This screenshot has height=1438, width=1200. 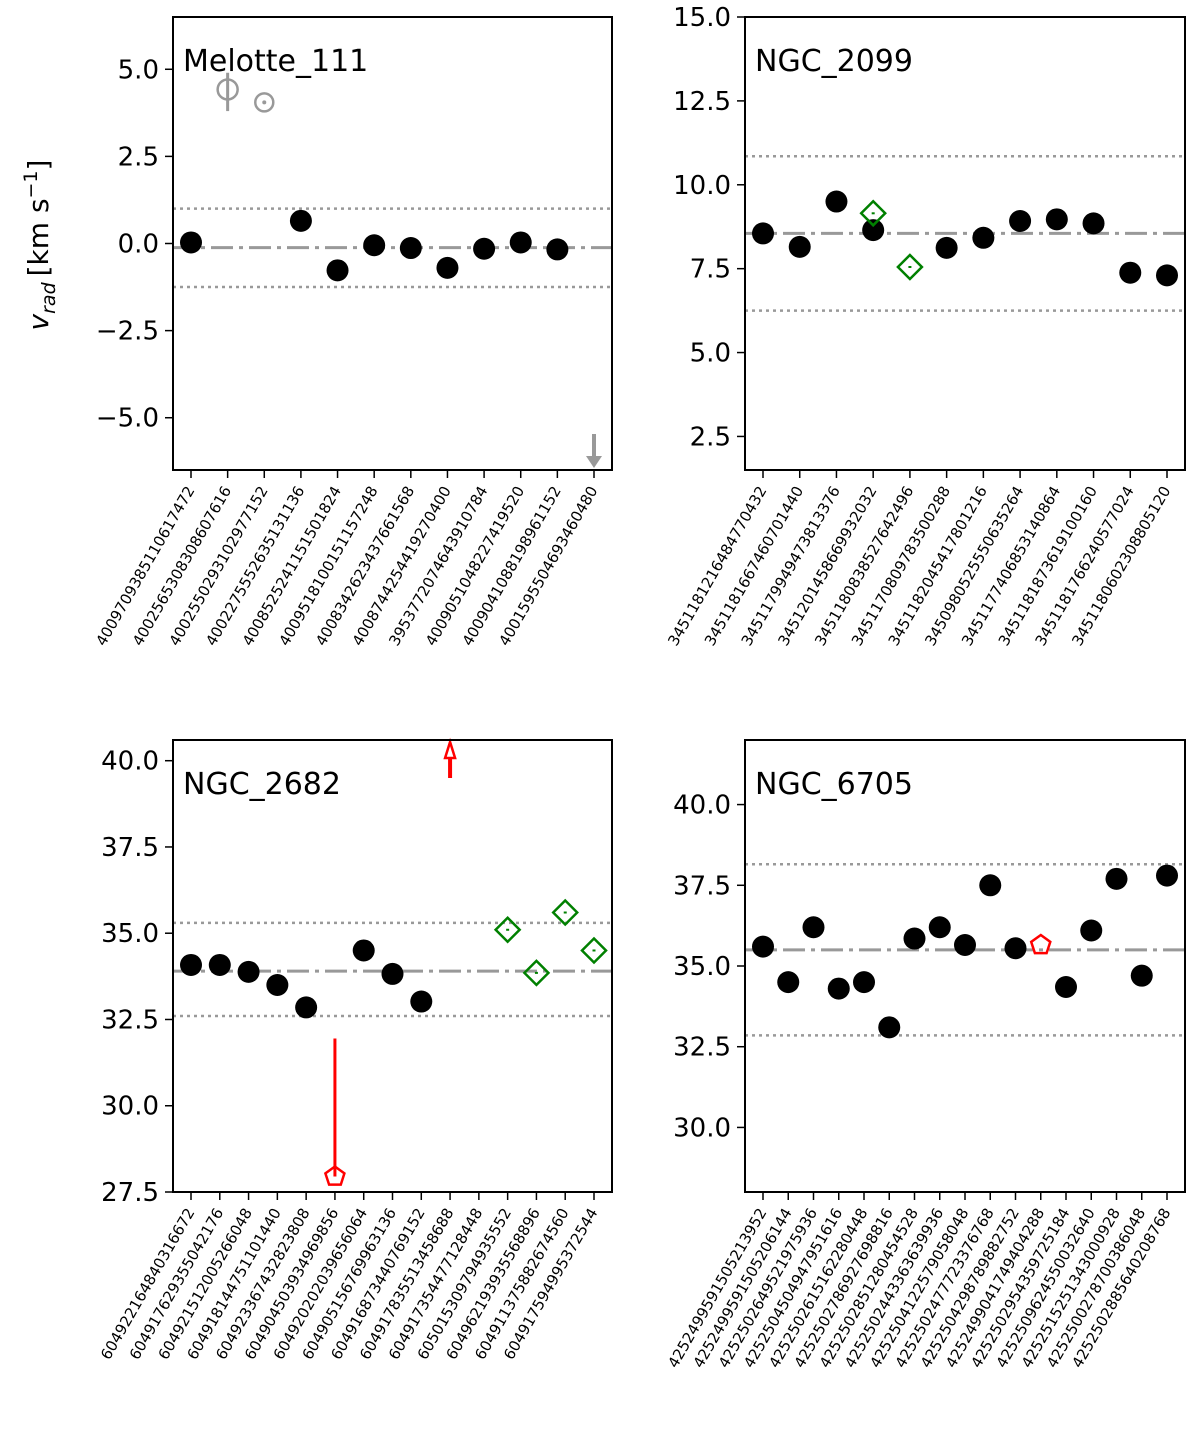 I want to click on ylabel-main: v, so click(x=38, y=321).